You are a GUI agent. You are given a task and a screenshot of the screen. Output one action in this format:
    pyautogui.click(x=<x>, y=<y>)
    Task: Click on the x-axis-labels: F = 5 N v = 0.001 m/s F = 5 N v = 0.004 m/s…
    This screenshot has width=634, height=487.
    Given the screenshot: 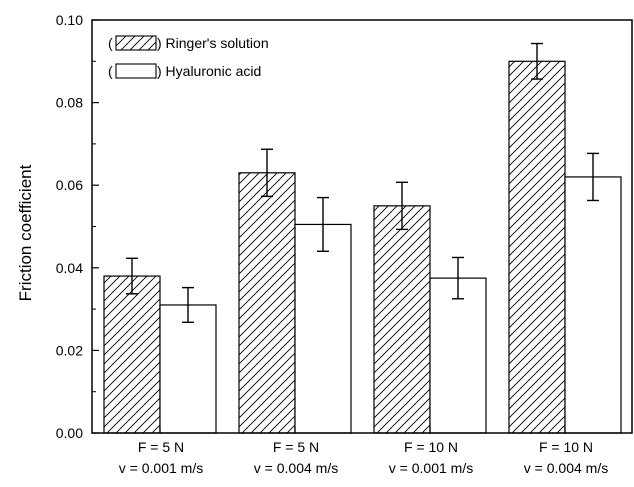 What is the action you would take?
    pyautogui.click(x=363, y=451)
    